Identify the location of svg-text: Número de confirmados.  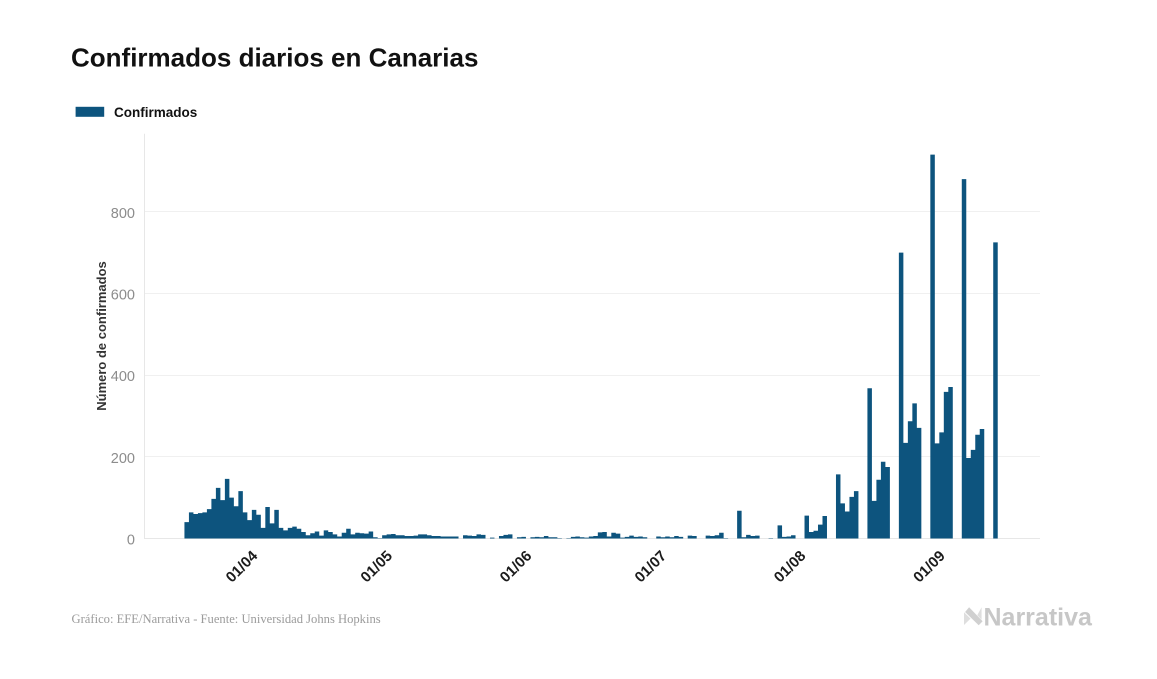
(101, 336).